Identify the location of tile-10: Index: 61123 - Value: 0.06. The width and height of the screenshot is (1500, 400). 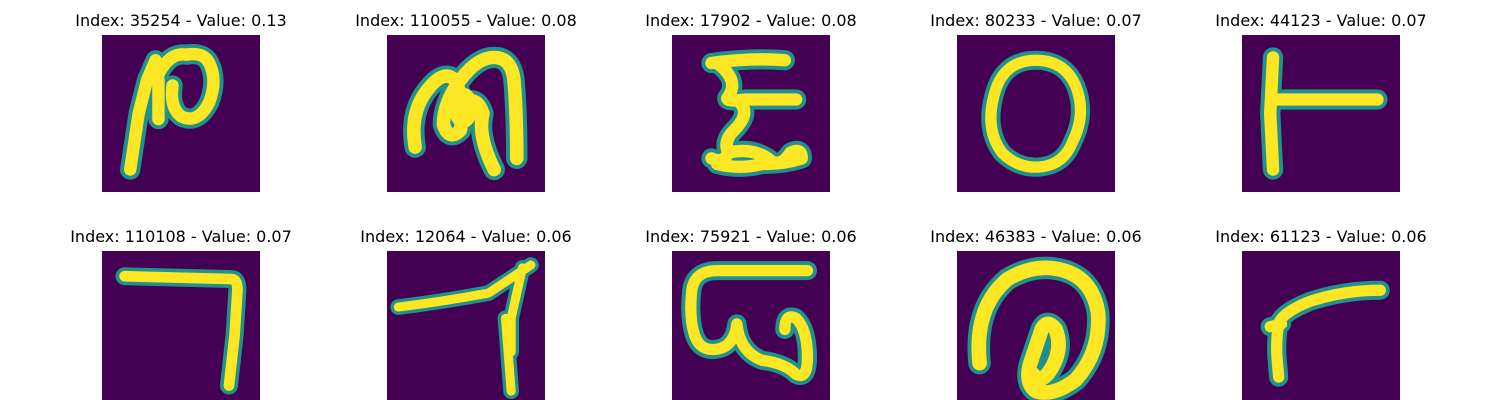
(1321, 314).